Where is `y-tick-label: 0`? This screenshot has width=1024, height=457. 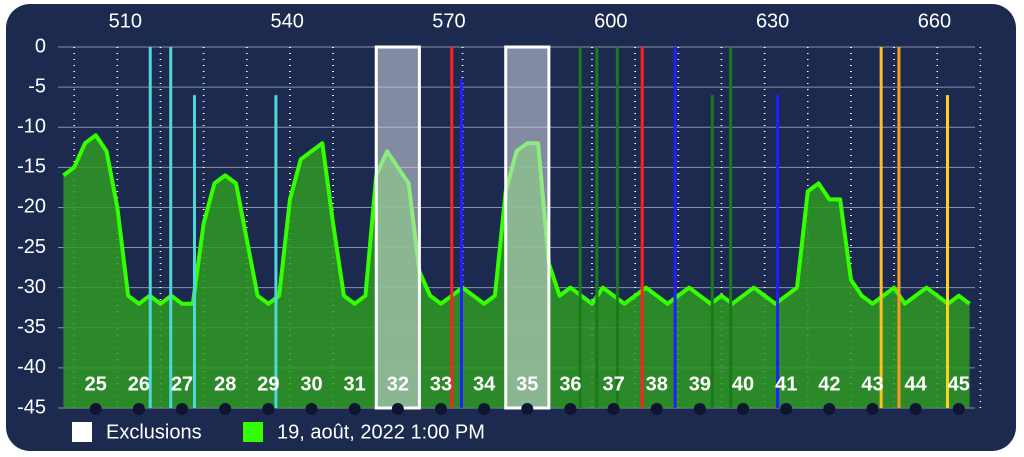
y-tick-label: 0 is located at coordinates (40, 46).